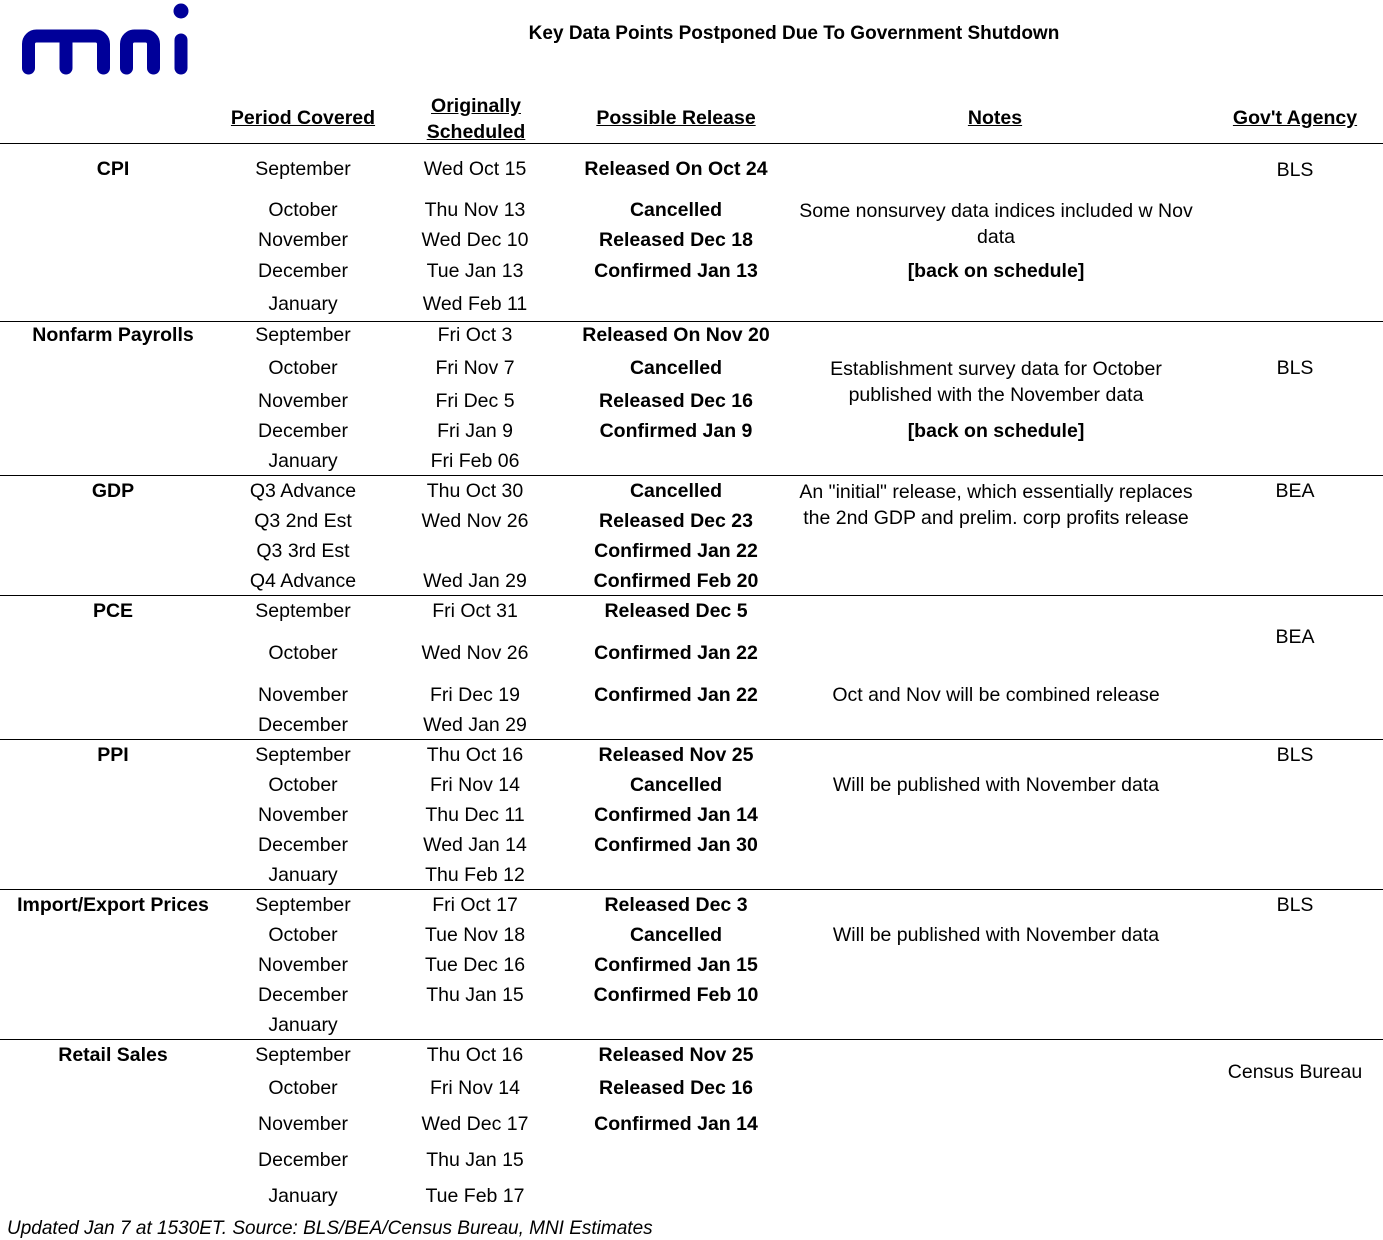 This screenshot has height=1240, width=1383. What do you see at coordinates (475, 611) in the screenshot?
I see `originally-scheduled: Fri Oct 31` at bounding box center [475, 611].